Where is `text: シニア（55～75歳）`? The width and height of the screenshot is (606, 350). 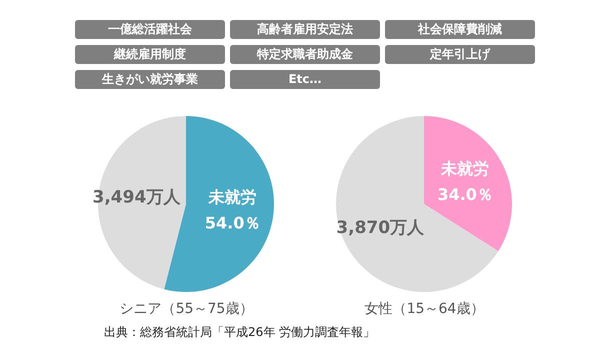 text: シニア（55～75歳） is located at coordinates (187, 309).